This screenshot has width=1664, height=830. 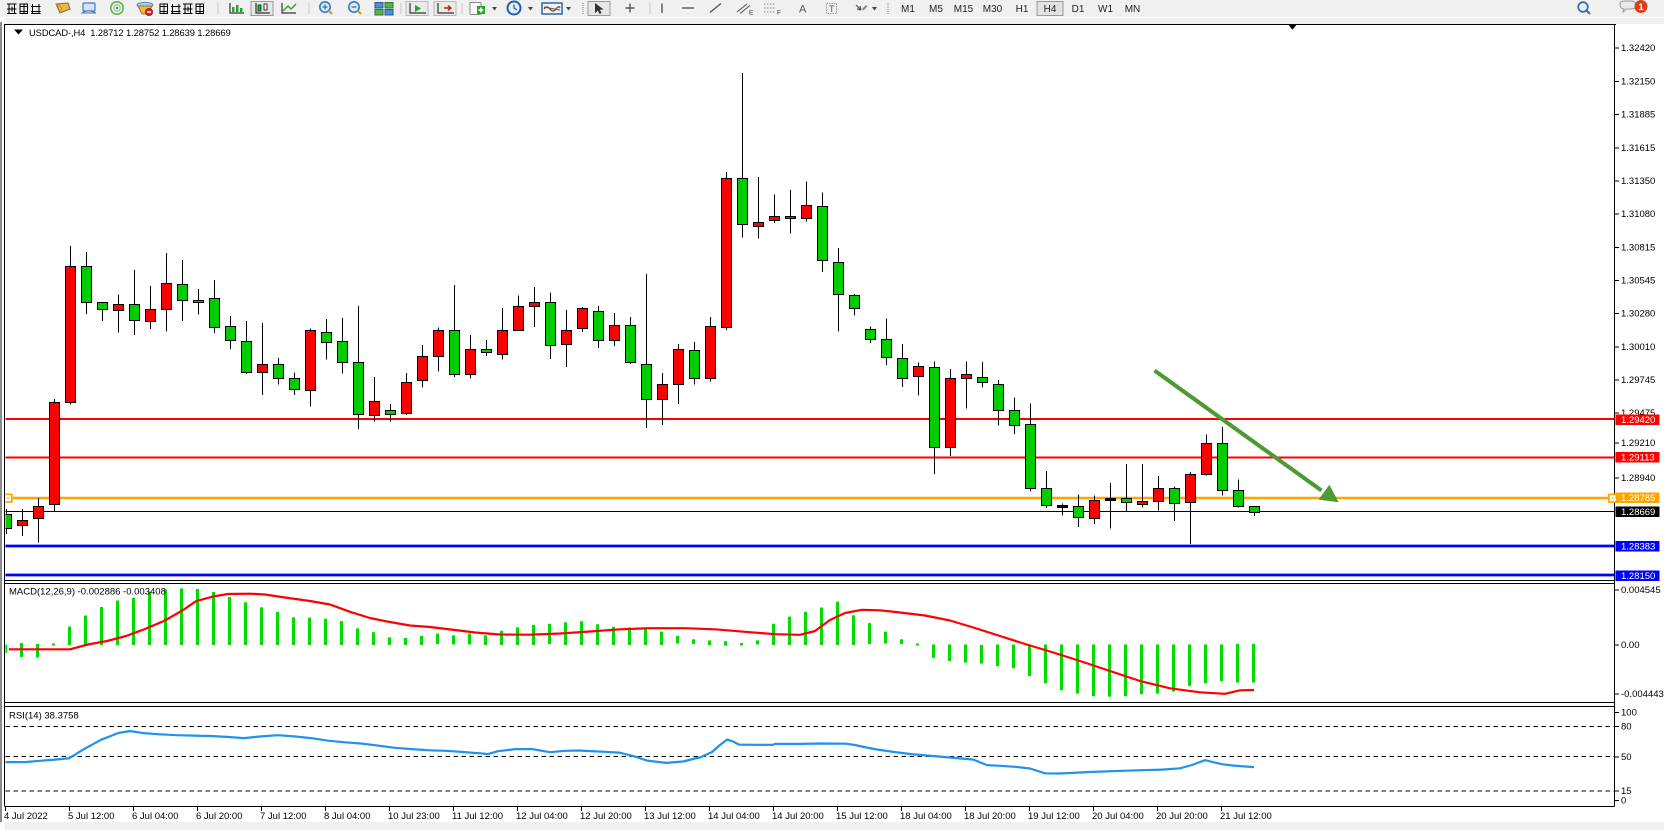 What do you see at coordinates (1638, 576) in the screenshot?
I see `svg-text: 1.28150` at bounding box center [1638, 576].